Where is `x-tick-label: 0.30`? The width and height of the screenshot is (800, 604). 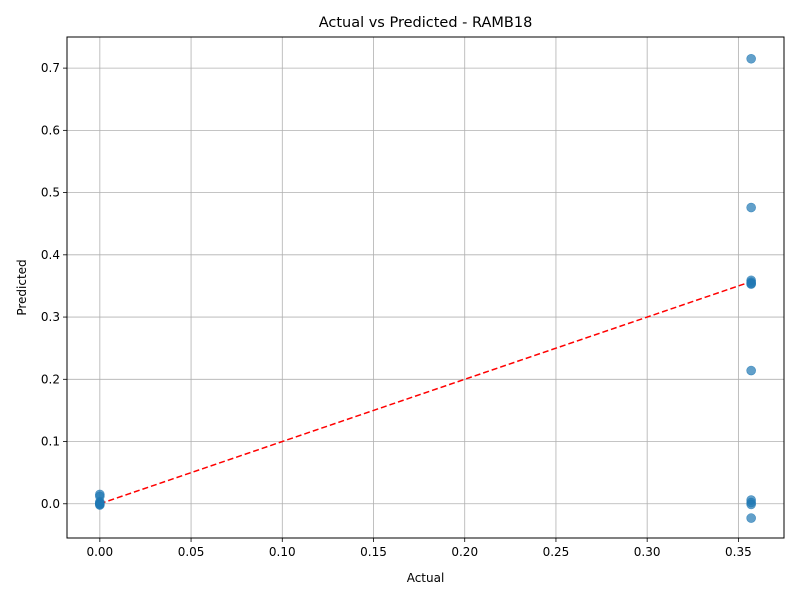 x-tick-label: 0.30 is located at coordinates (647, 552).